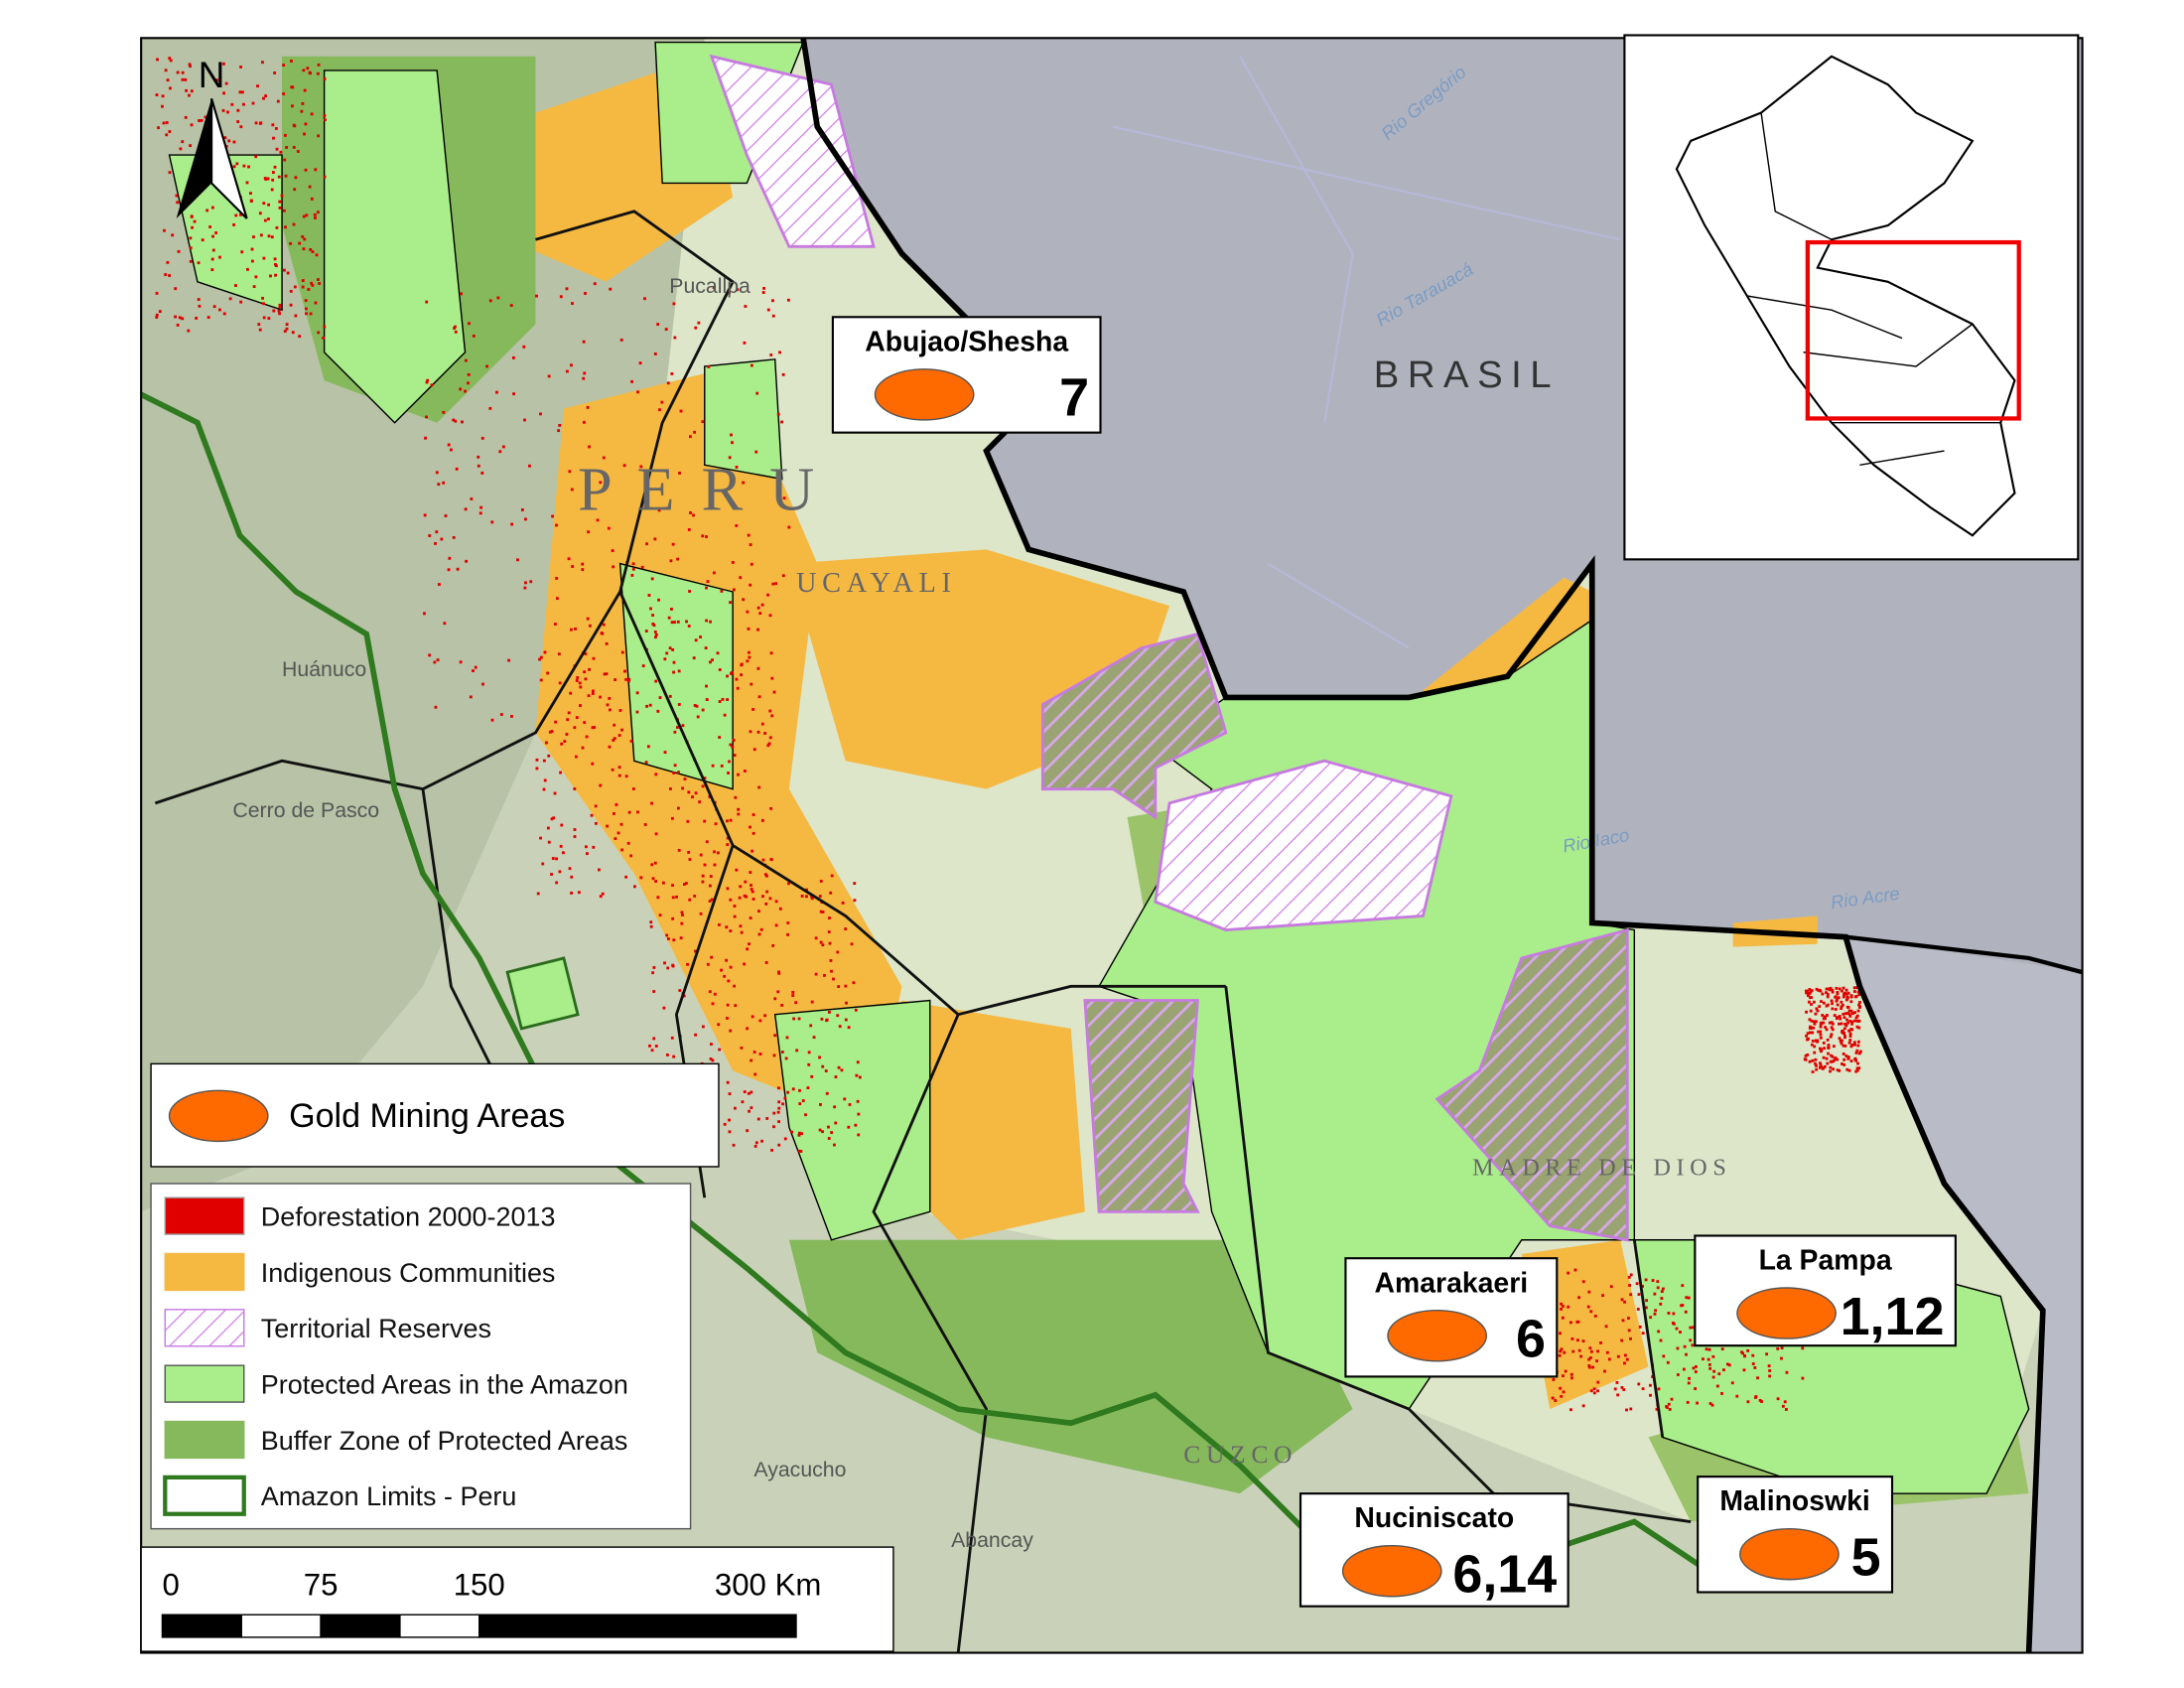  Describe the element at coordinates (444, 1441) in the screenshot. I see `legend-label: Buffer Zone of Protected Areas` at that location.